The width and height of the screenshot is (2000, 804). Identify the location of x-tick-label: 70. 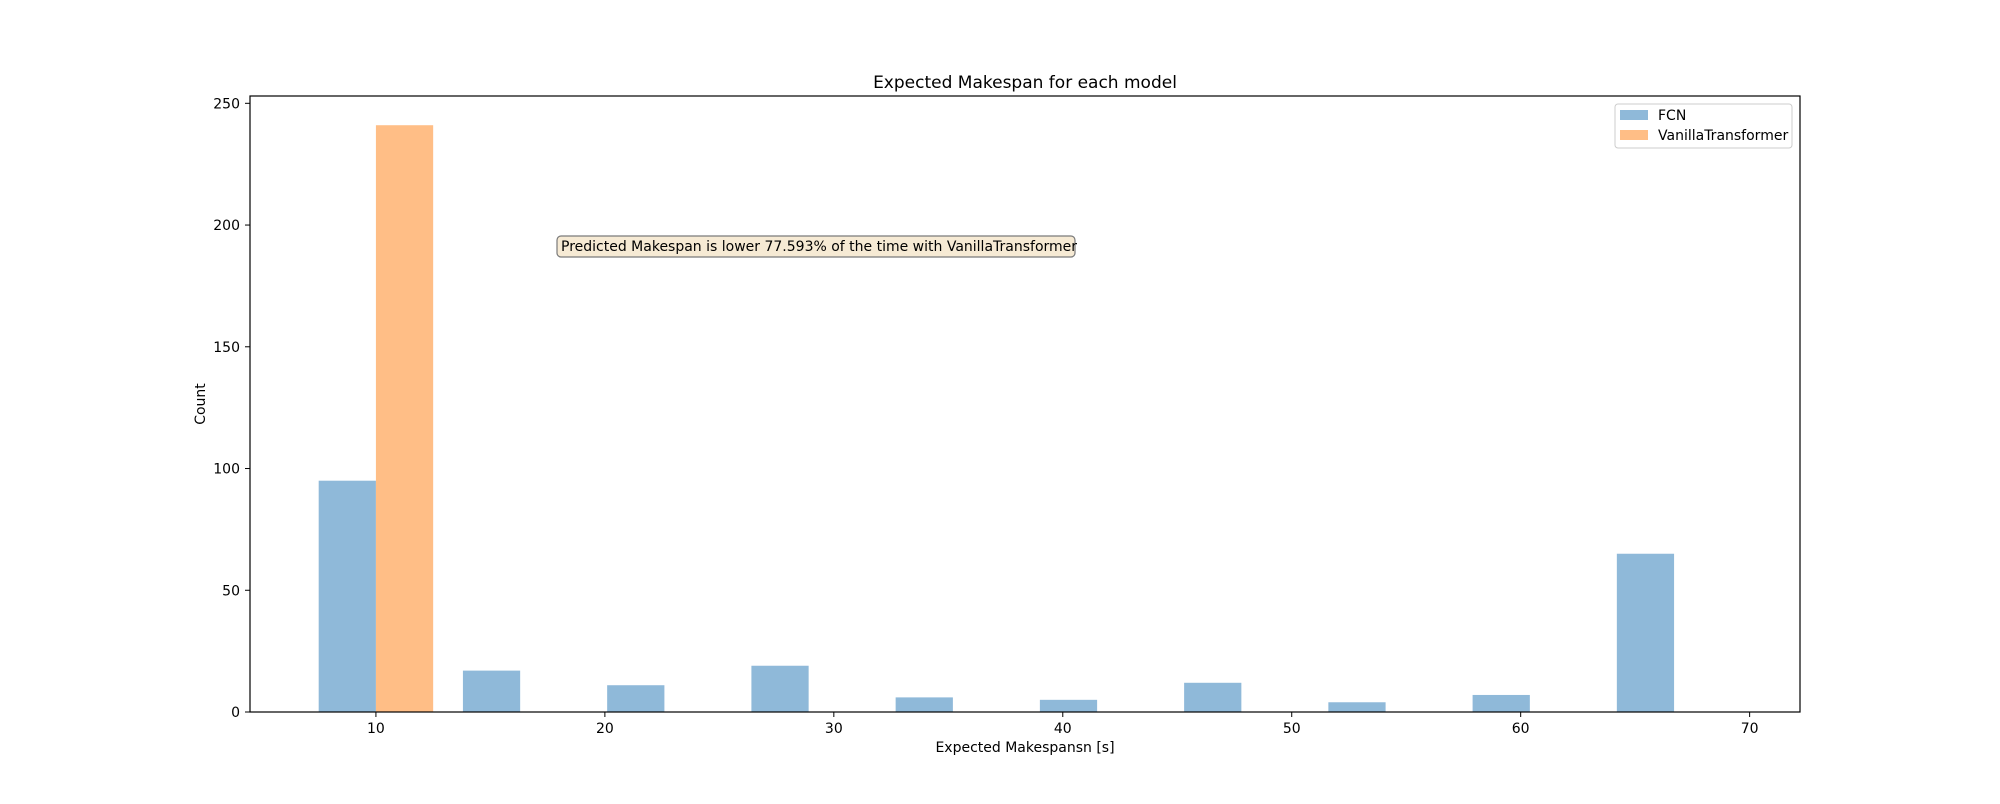
(1750, 729).